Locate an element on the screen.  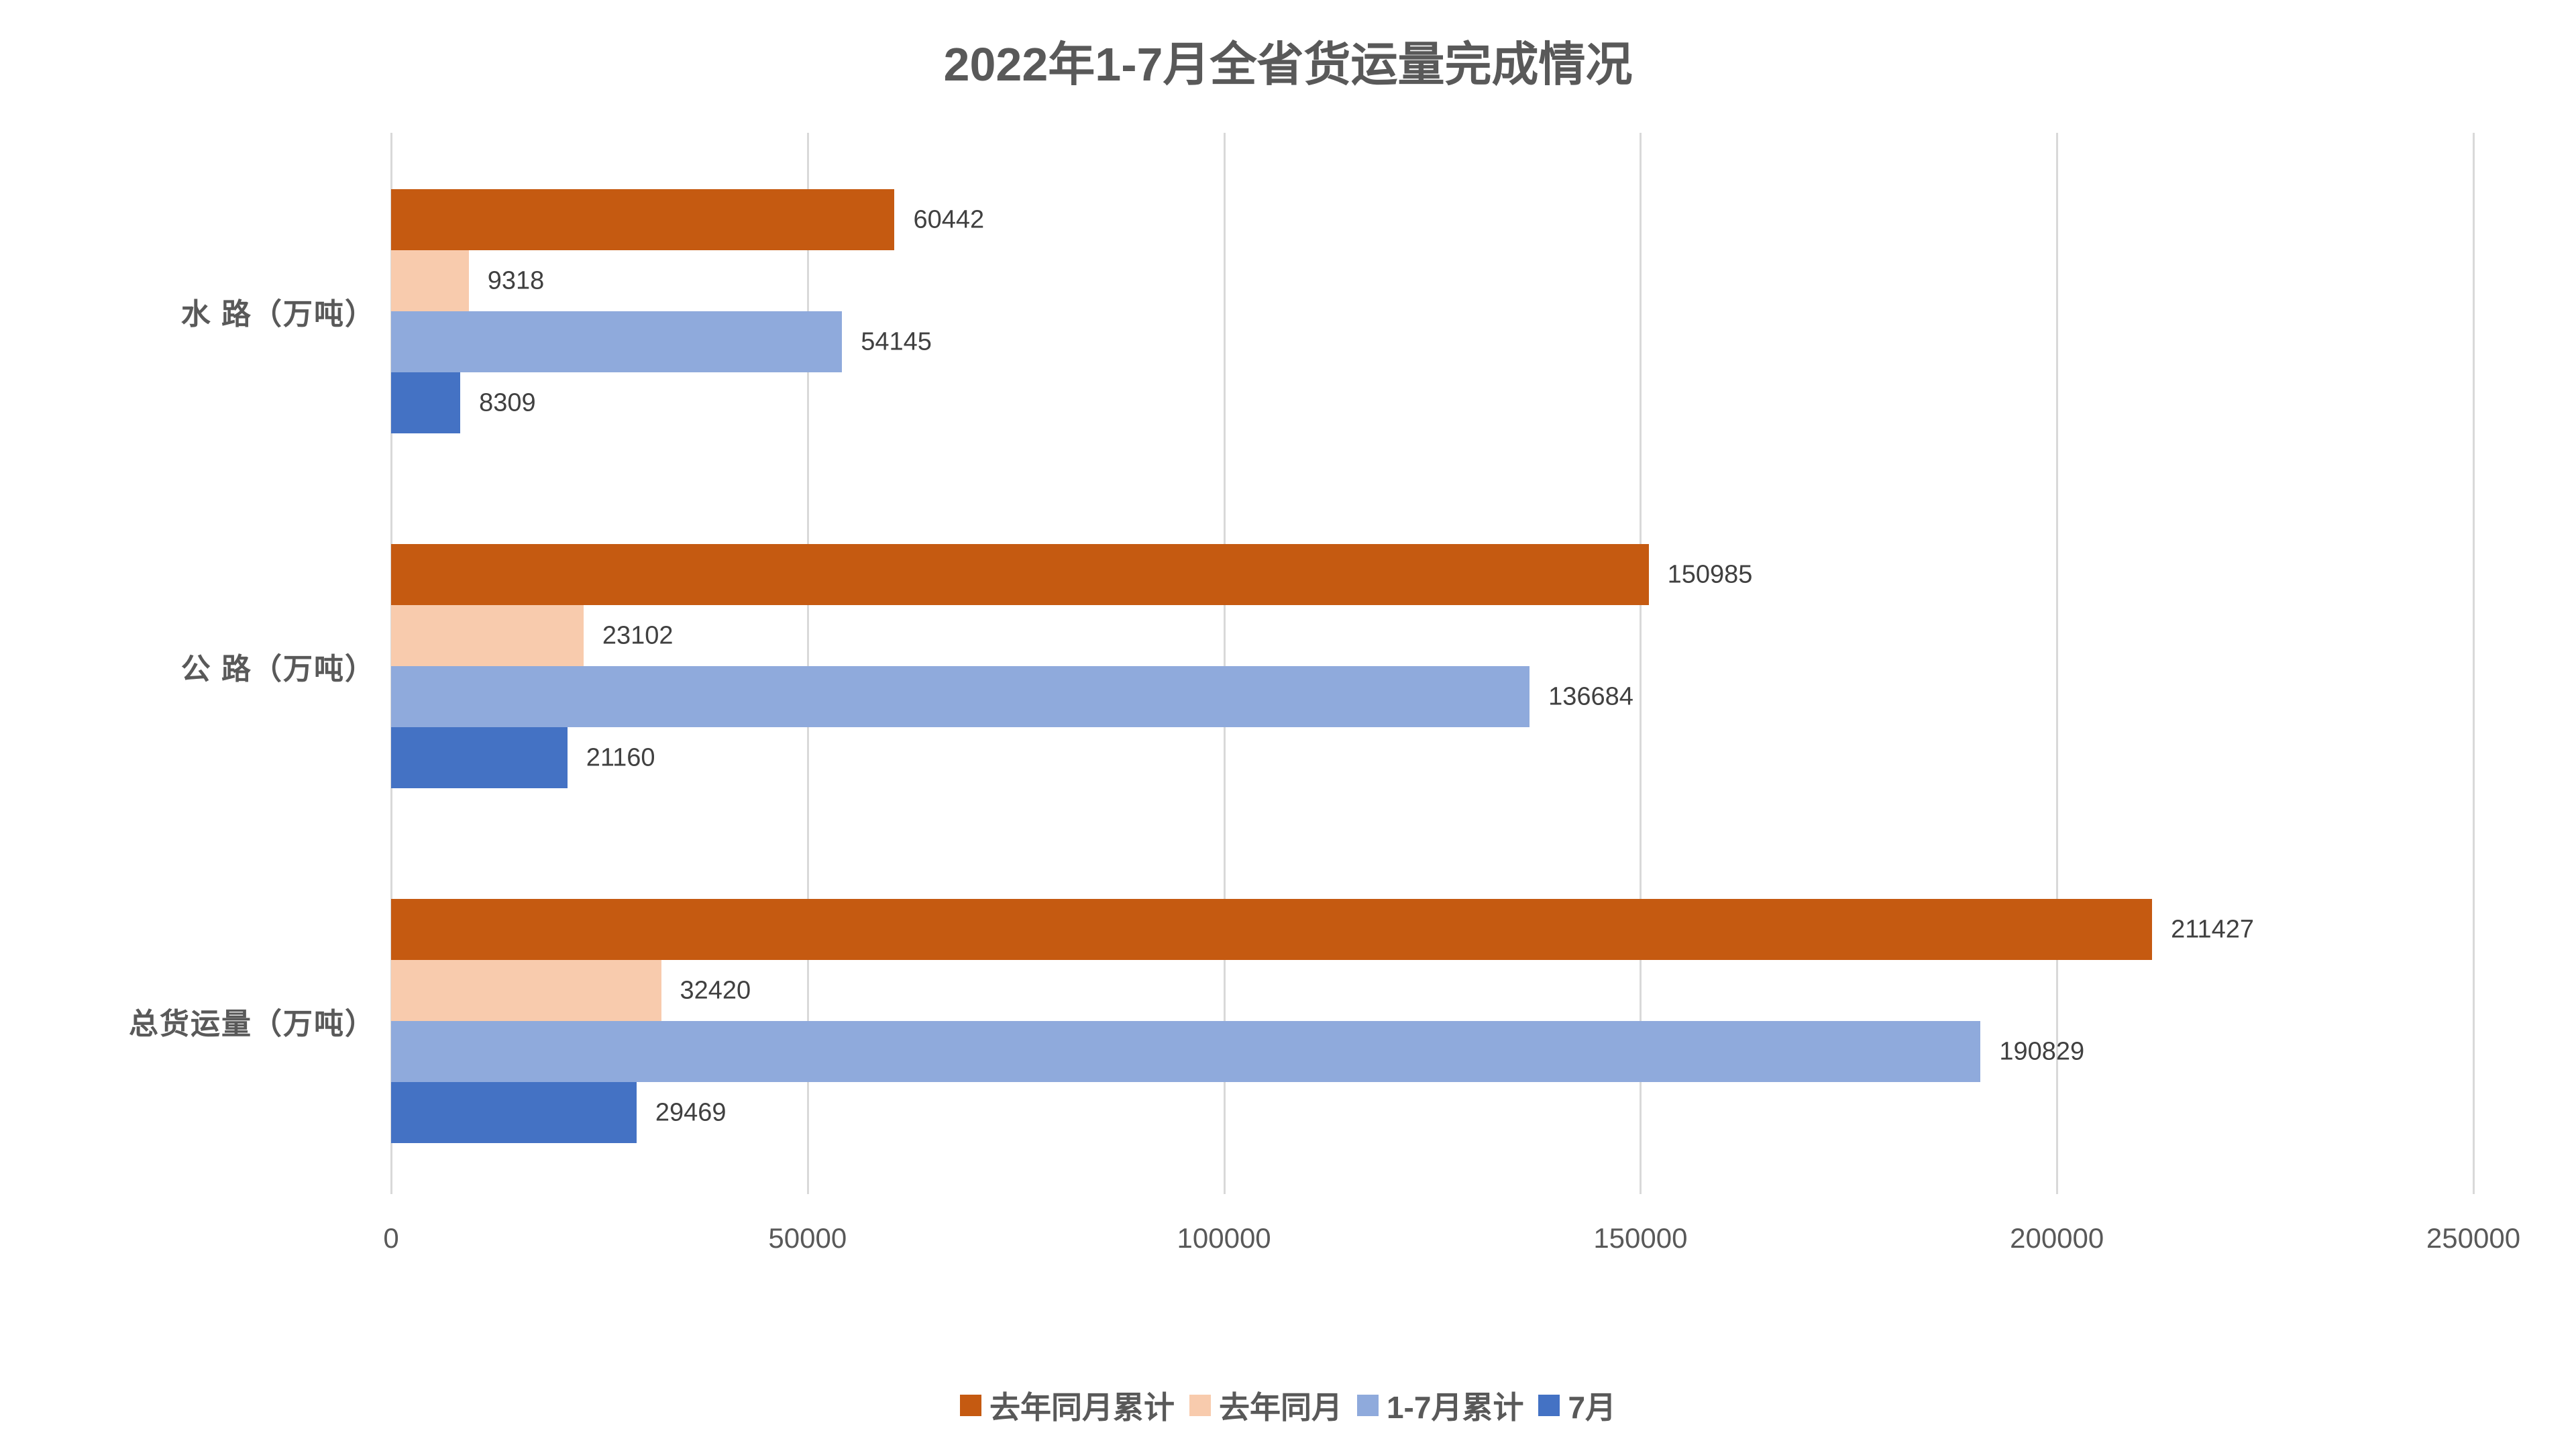
data-label: 9318 is located at coordinates (516, 280).